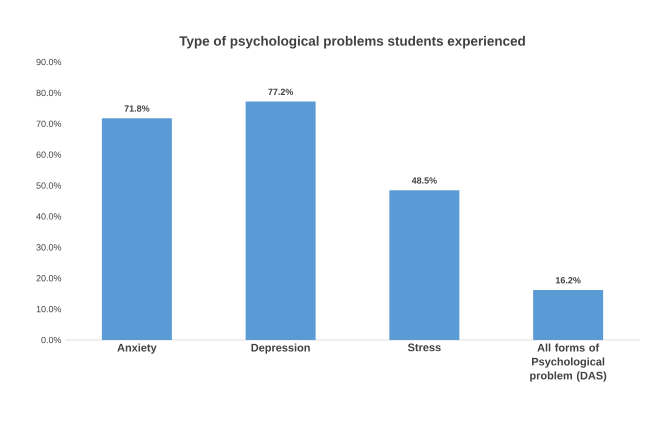 The width and height of the screenshot is (654, 421). What do you see at coordinates (49, 185) in the screenshot?
I see `y-tick-label: 50.0%` at bounding box center [49, 185].